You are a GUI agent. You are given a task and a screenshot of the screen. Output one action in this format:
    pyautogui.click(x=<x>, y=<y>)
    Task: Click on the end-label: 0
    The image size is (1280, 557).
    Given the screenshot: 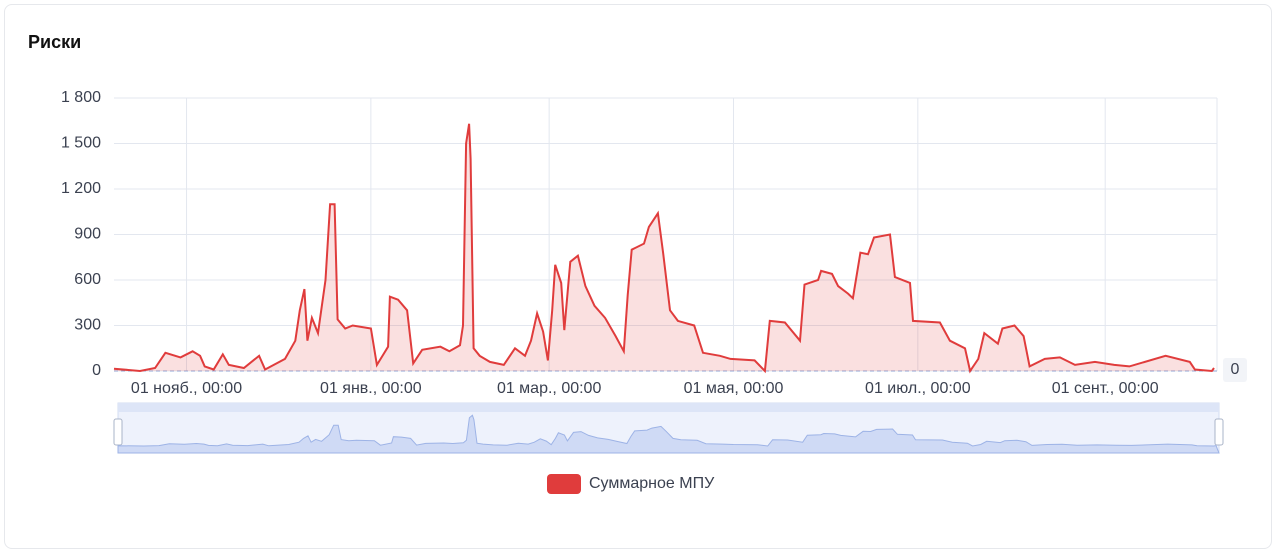 What is the action you would take?
    pyautogui.click(x=1235, y=369)
    